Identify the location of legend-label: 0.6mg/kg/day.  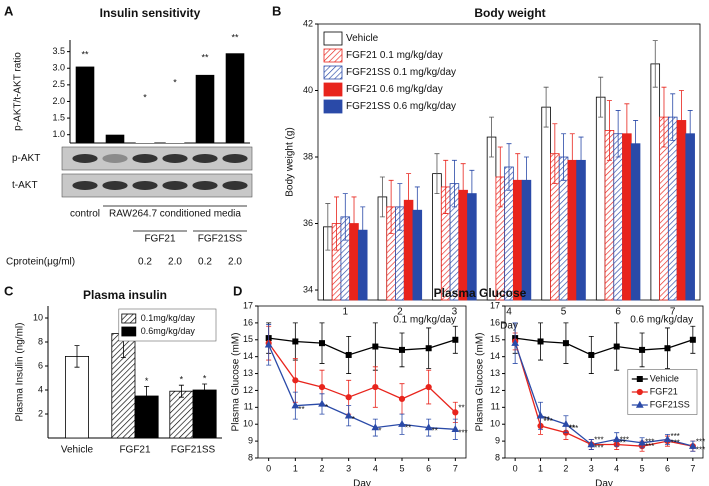
(168, 331).